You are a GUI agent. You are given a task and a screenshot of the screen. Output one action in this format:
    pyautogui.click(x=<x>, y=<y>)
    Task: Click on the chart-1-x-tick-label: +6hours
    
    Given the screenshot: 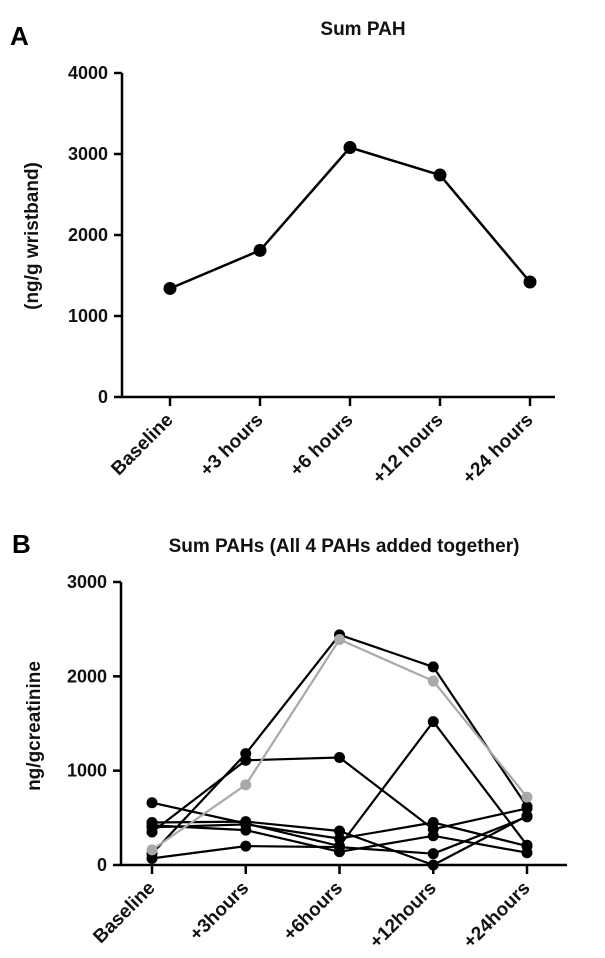 What is the action you would take?
    pyautogui.click(x=313, y=911)
    